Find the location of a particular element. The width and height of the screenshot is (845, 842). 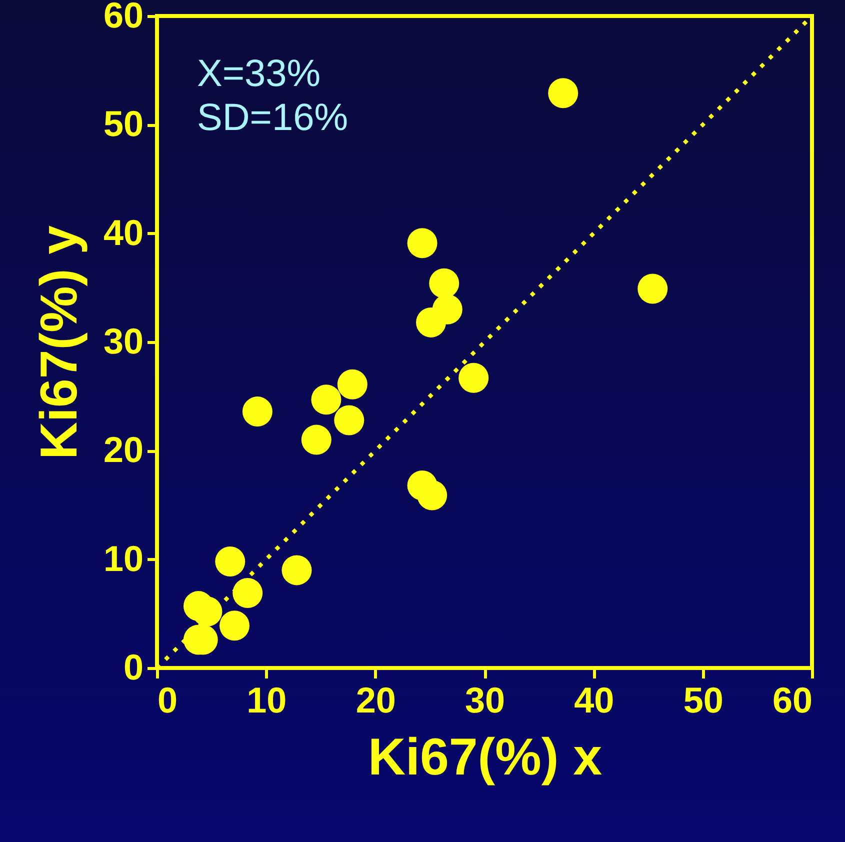

y-axis-title: Ki67(%) y is located at coordinates (59, 342).